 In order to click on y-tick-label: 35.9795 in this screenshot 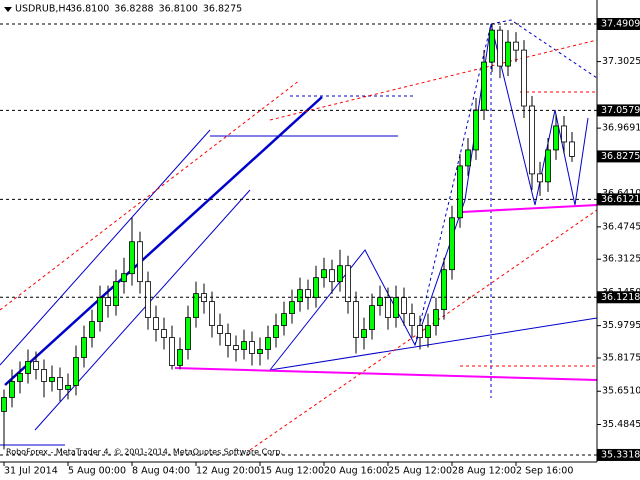, I will do `click(621, 325)`.